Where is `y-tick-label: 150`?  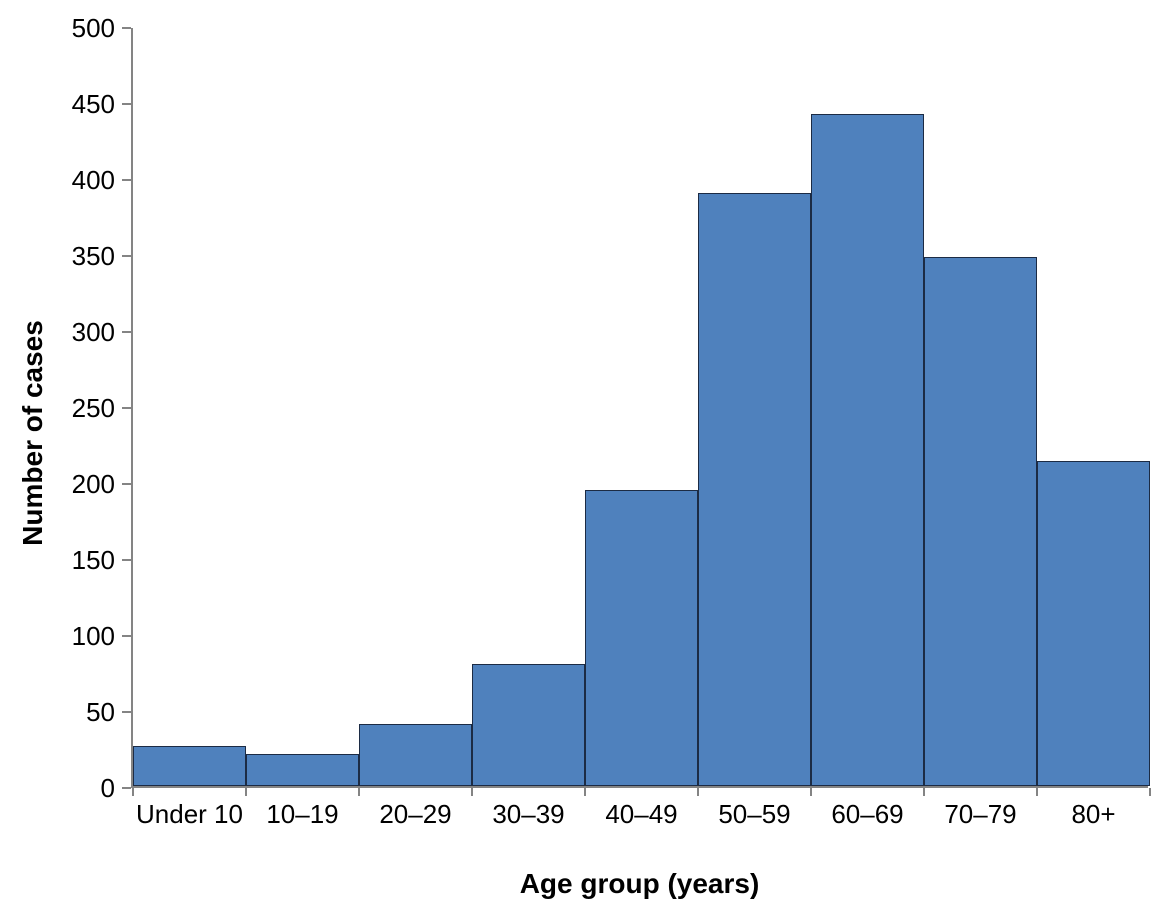
y-tick-label: 150 is located at coordinates (93, 560).